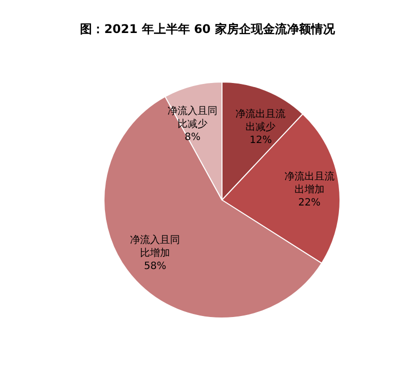  I want to click on slice-label: 净流入且同比减少, so click(193, 117).